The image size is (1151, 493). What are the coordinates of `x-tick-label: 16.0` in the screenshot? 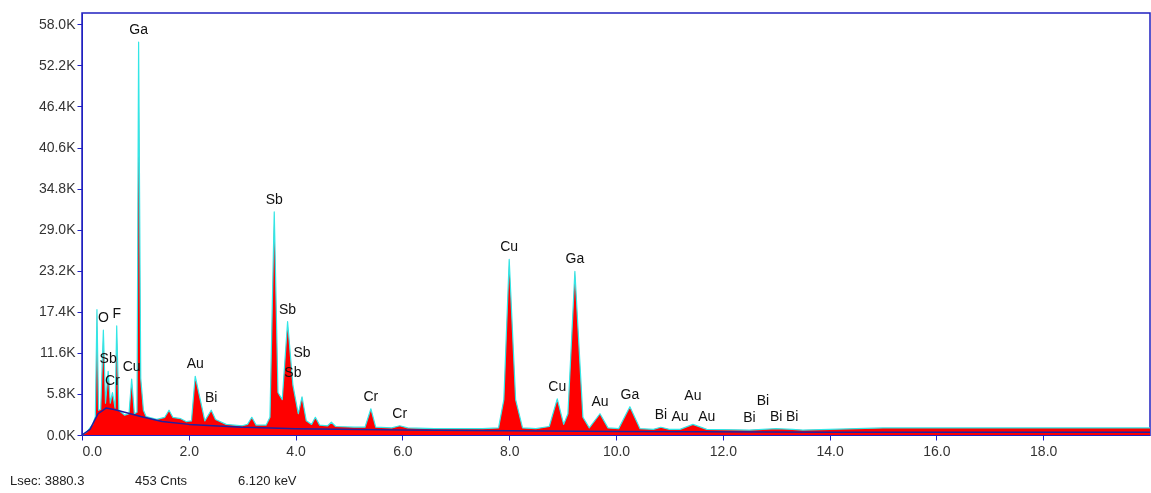 It's located at (937, 450).